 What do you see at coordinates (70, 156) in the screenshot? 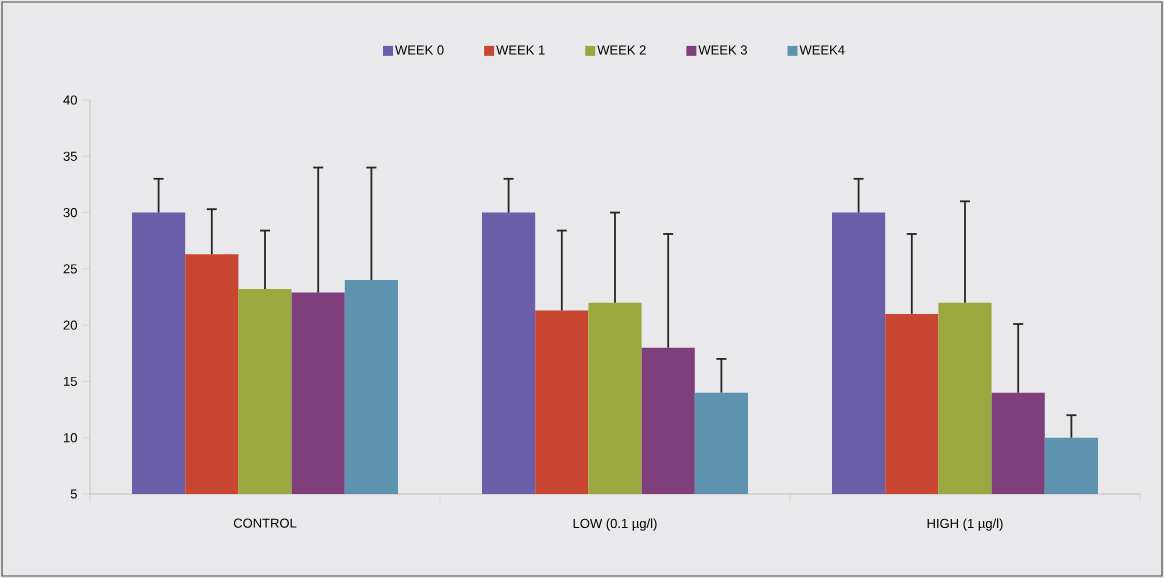
I see `y-tick-label: 35` at bounding box center [70, 156].